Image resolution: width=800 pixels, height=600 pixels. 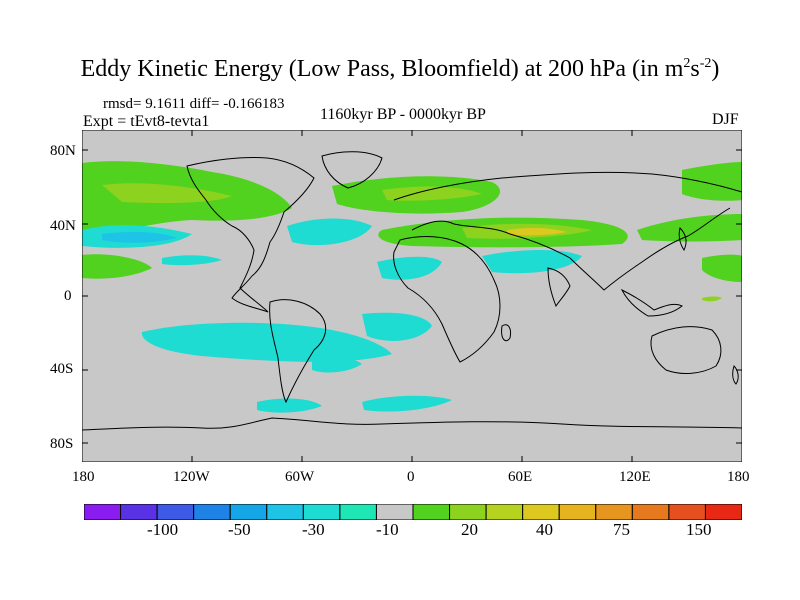 I want to click on lat-label-40s: 40S, so click(x=62, y=369).